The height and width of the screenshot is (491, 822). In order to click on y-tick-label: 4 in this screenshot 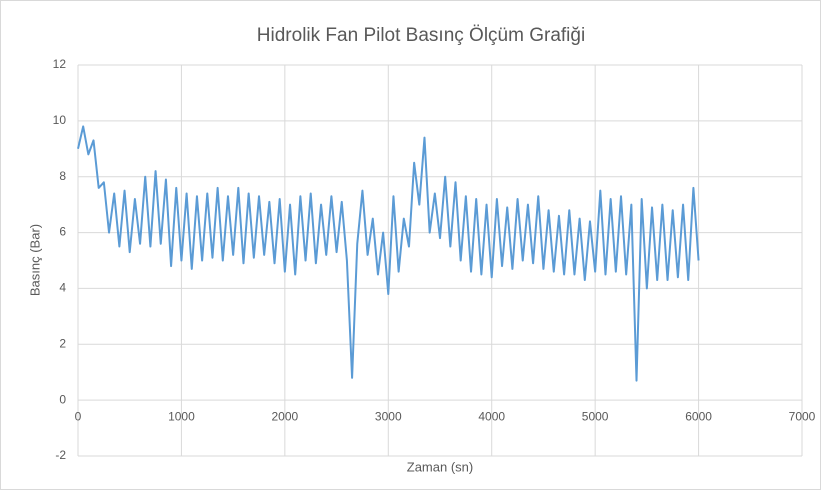, I will do `click(62, 288)`.